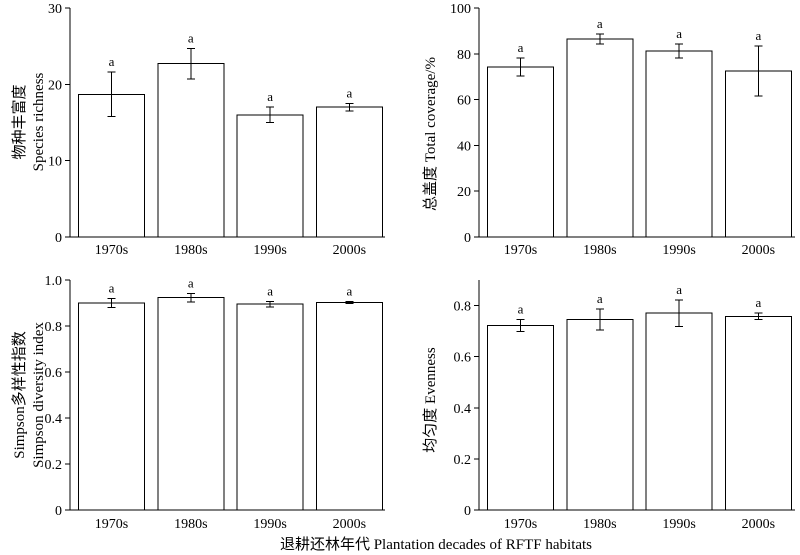 The height and width of the screenshot is (555, 800). What do you see at coordinates (55, 9) in the screenshot?
I see `y-tick-label: 30` at bounding box center [55, 9].